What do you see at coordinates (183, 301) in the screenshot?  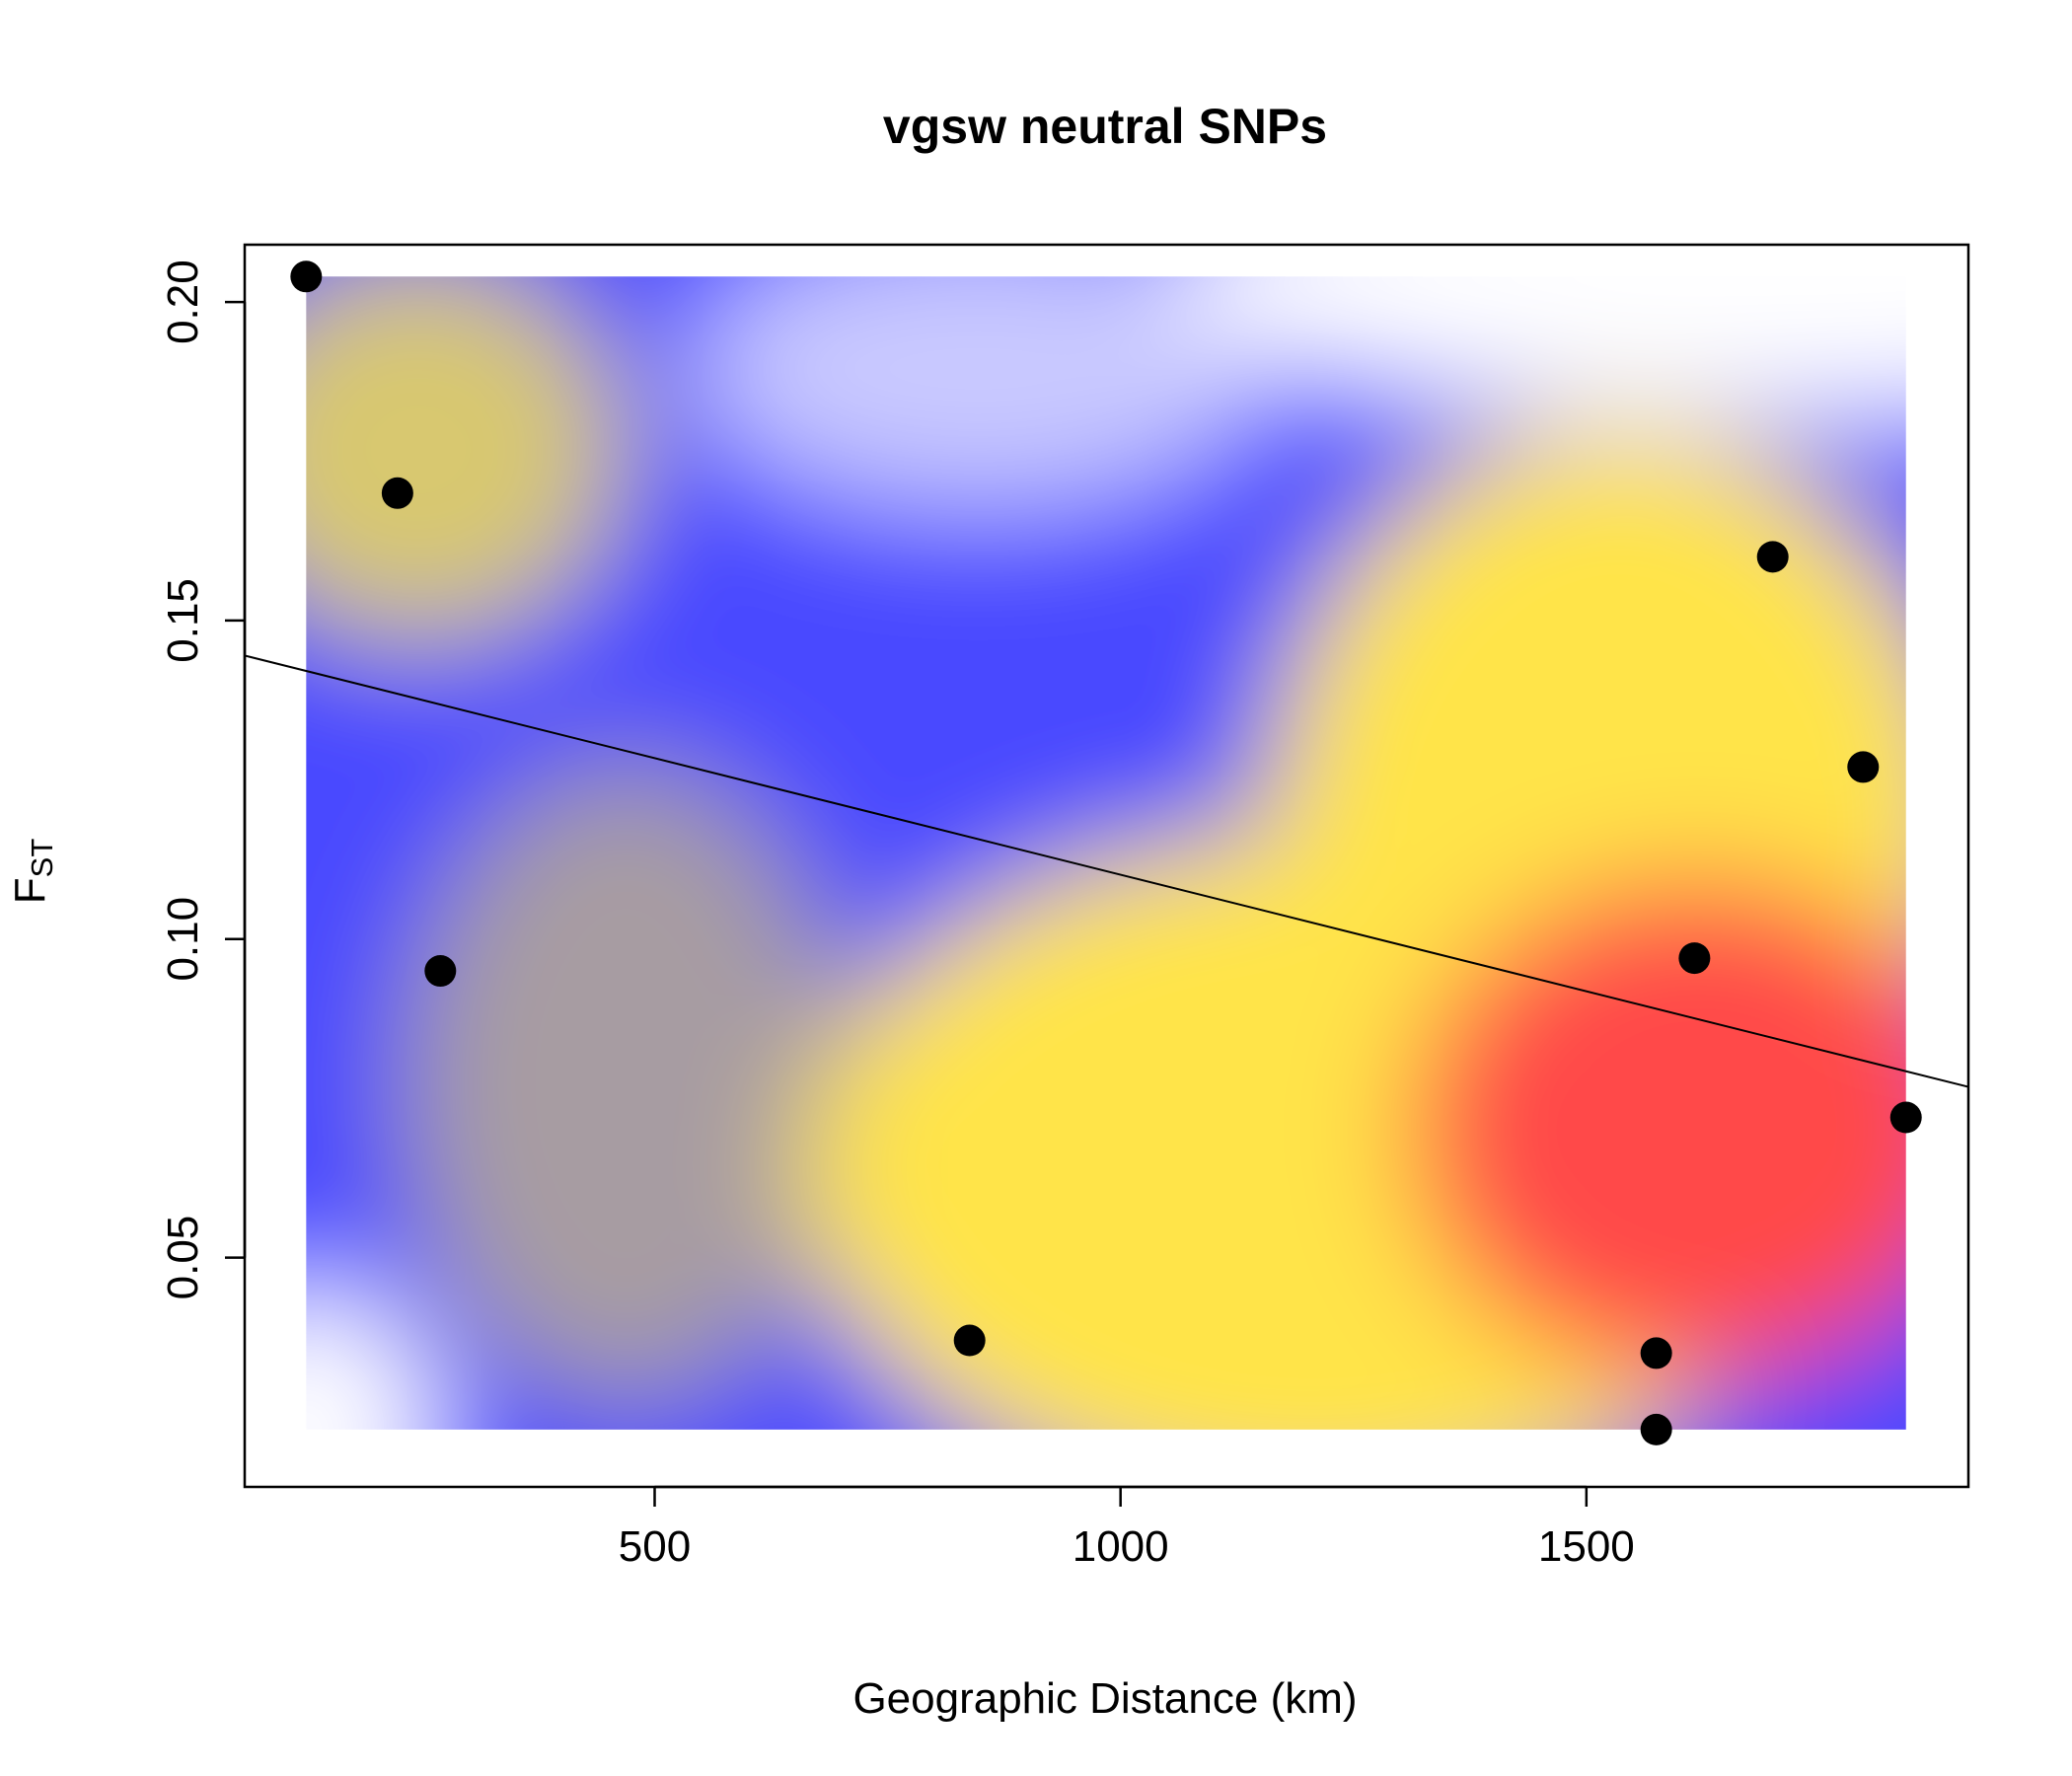 I see `y-tick-label: 0.20` at bounding box center [183, 301].